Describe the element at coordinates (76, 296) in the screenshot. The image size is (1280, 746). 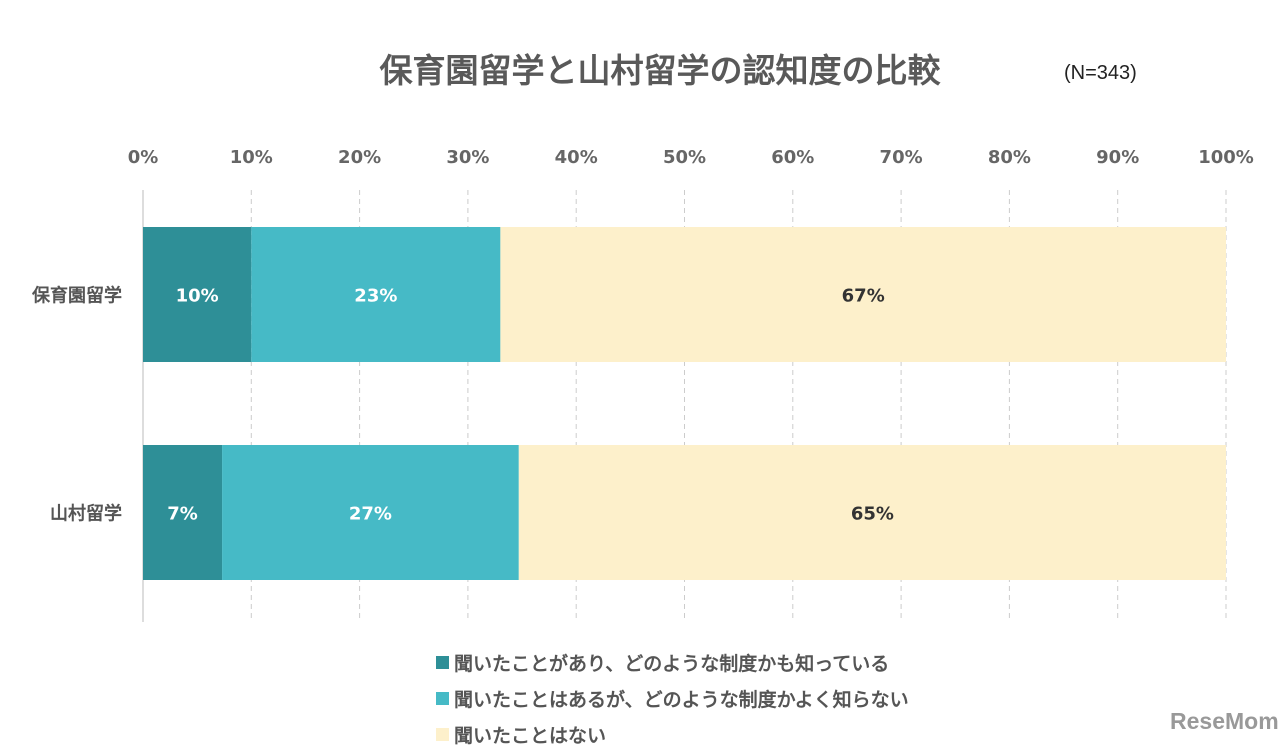
I see `category-label: 保育園留学` at that location.